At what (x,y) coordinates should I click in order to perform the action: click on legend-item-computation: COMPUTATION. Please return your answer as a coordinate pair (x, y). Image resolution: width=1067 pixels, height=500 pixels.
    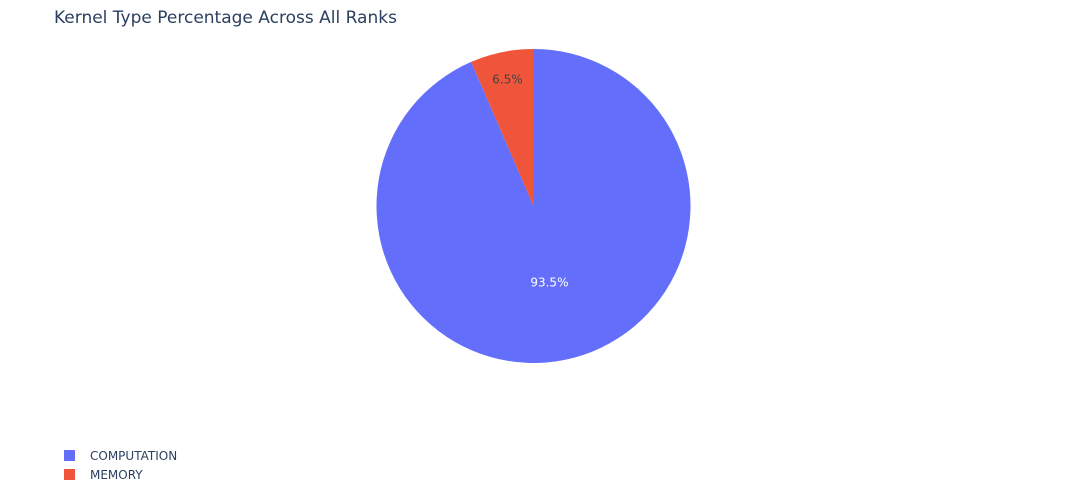
    Looking at the image, I should click on (120, 455).